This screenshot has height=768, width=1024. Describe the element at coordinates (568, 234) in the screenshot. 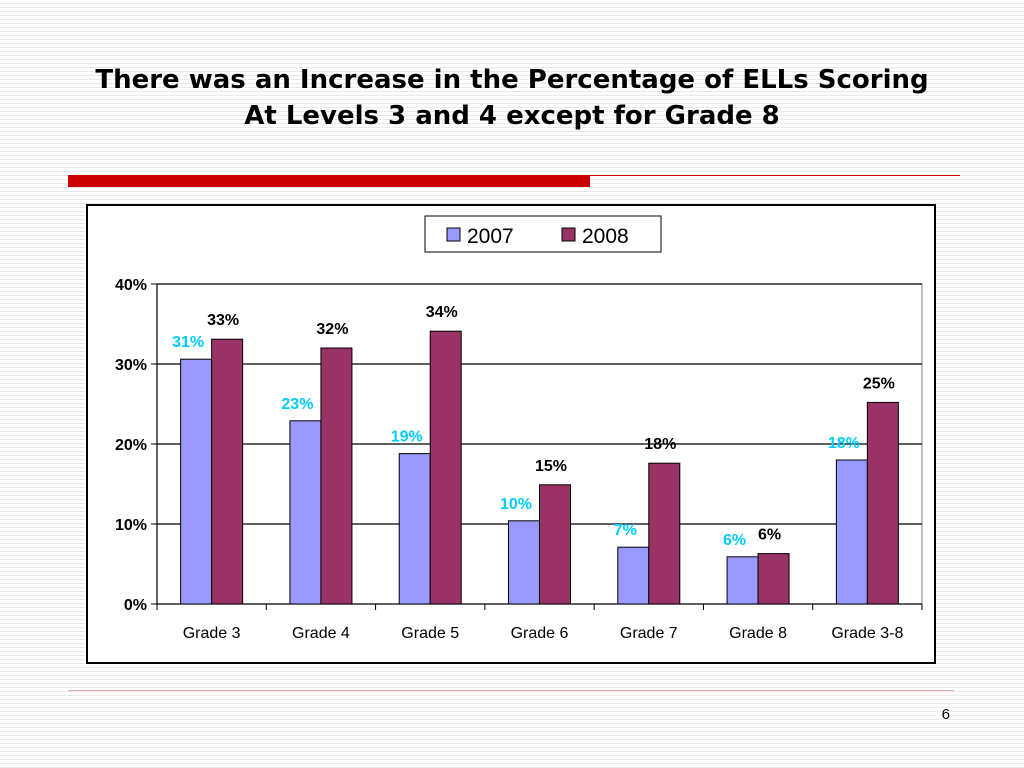

I see `legend-swatch-2008` at that location.